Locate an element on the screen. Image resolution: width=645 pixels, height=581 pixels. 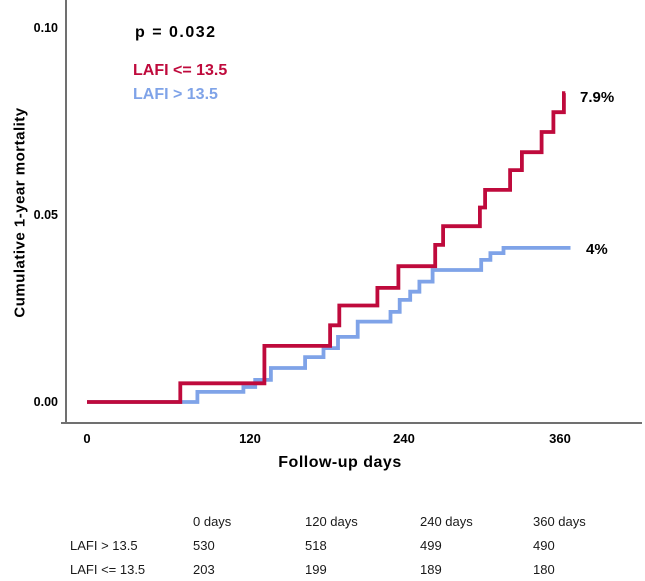
y-tick-0.00: 0.00 is located at coordinates (45, 402).